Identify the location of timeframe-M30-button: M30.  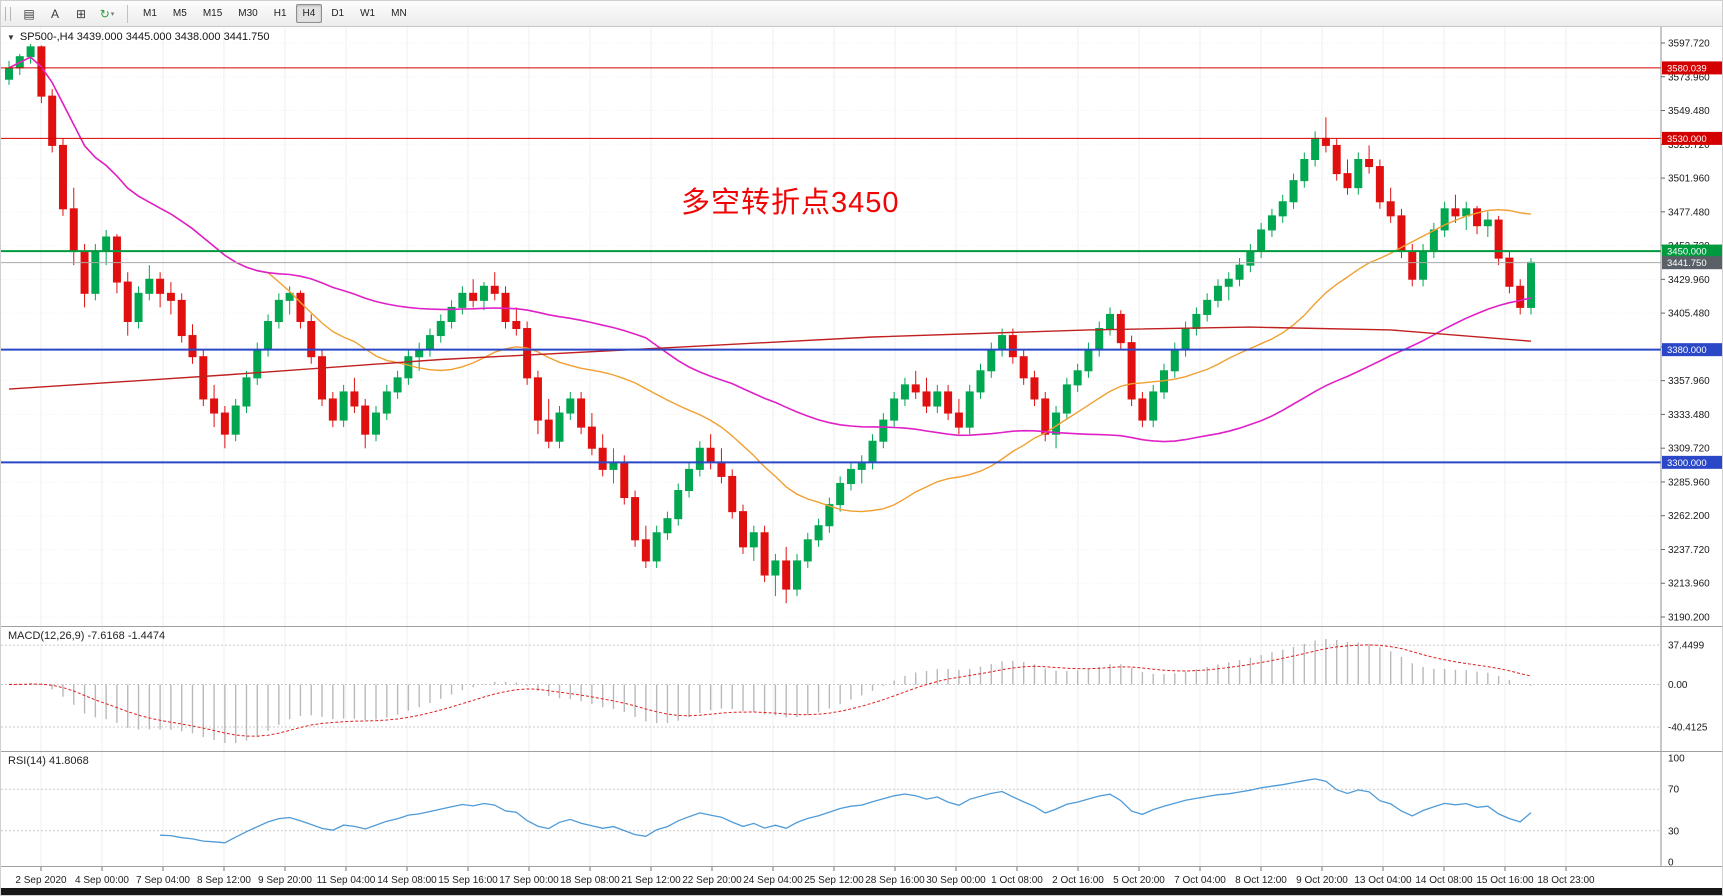
(248, 13).